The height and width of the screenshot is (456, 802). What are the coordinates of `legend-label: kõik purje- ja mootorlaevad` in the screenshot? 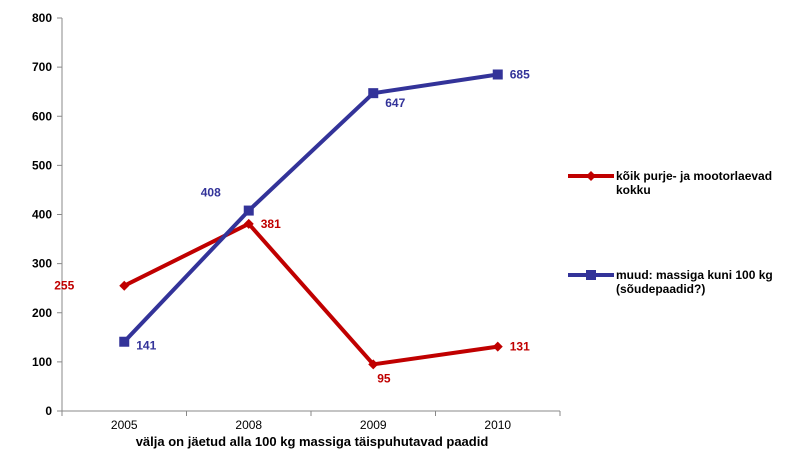 It's located at (694, 176).